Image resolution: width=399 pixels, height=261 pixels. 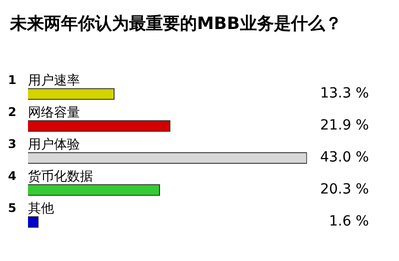 What do you see at coordinates (12, 112) in the screenshot?
I see `text: 2` at bounding box center [12, 112].